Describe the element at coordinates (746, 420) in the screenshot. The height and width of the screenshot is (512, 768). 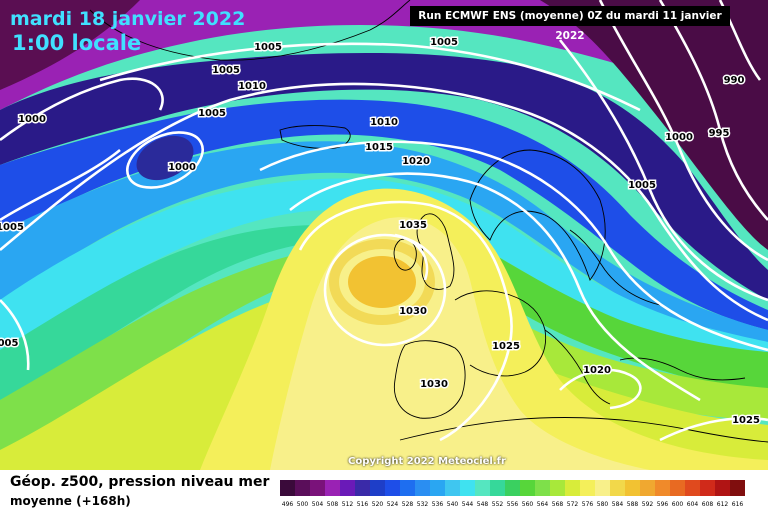
I see `isobar-label: 1025` at that location.